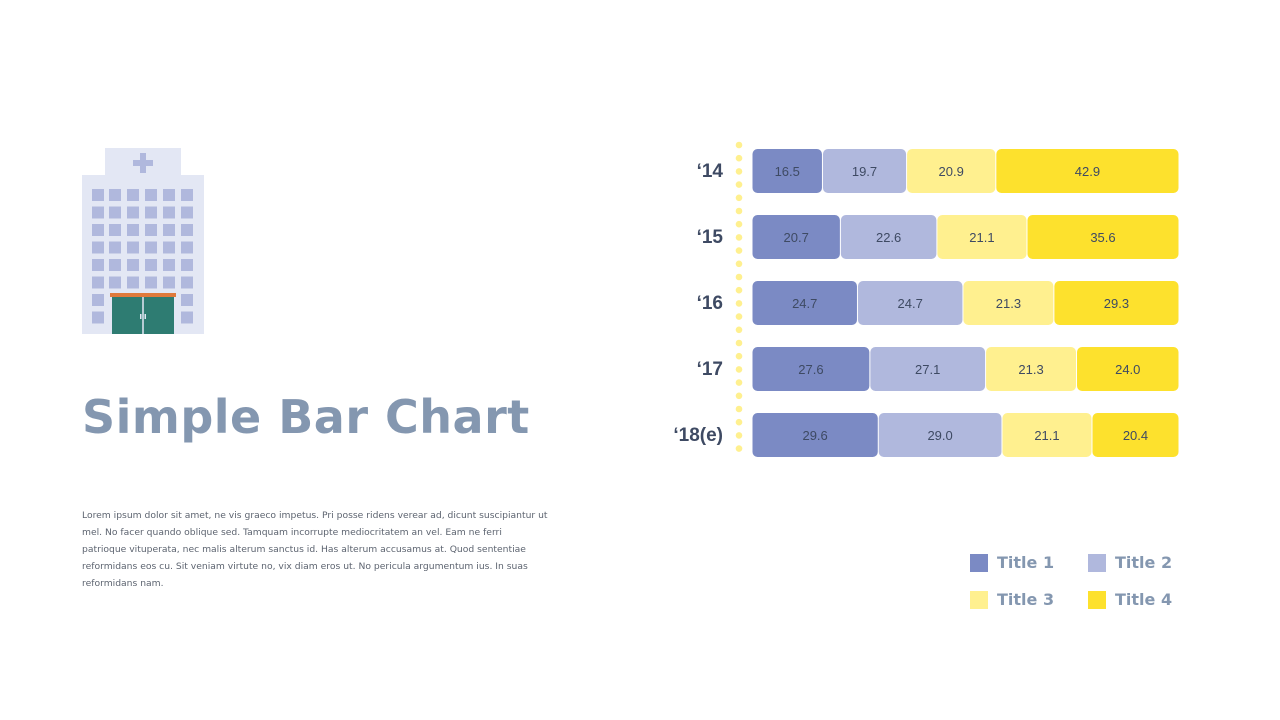 This screenshot has height=720, width=1280. I want to click on category-label: ‘15, so click(710, 237).